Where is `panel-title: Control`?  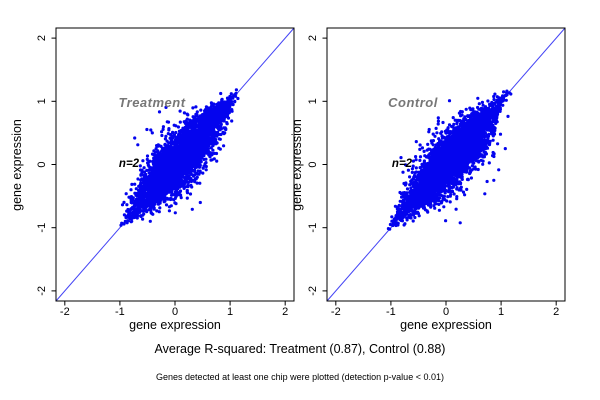
panel-title: Control is located at coordinates (413, 102).